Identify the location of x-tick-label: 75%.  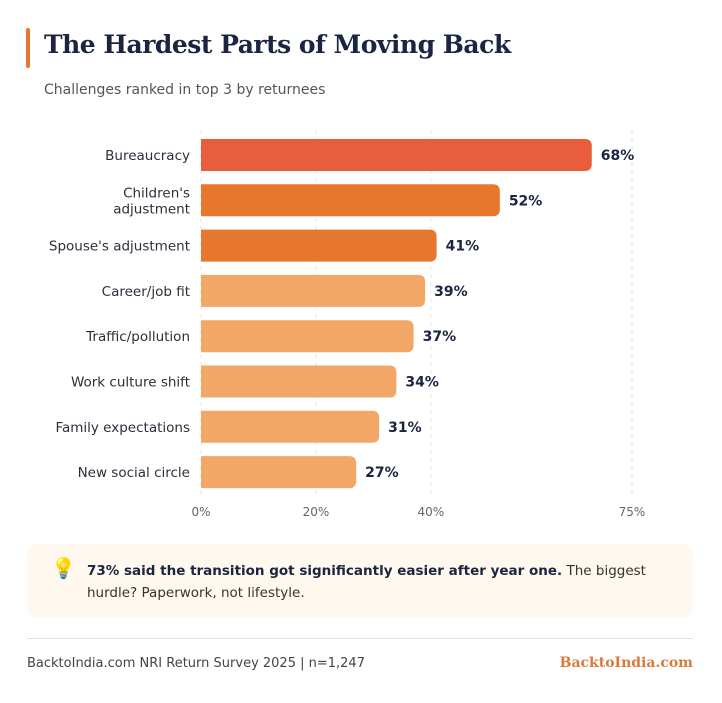
(632, 512).